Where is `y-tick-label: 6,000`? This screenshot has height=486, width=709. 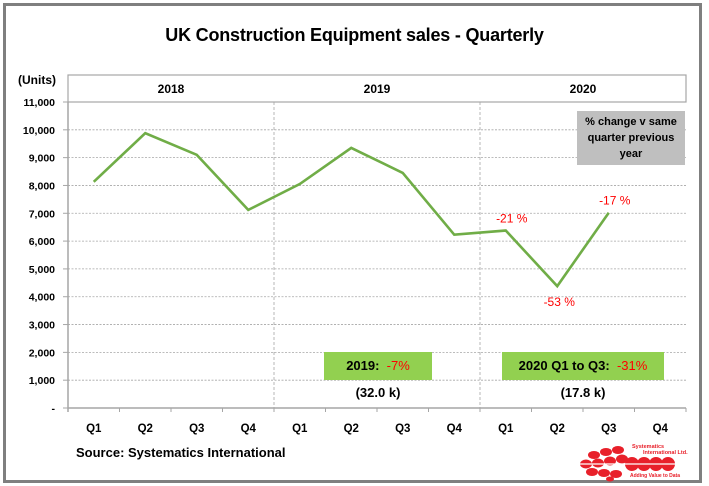 y-tick-label: 6,000 is located at coordinates (42, 242).